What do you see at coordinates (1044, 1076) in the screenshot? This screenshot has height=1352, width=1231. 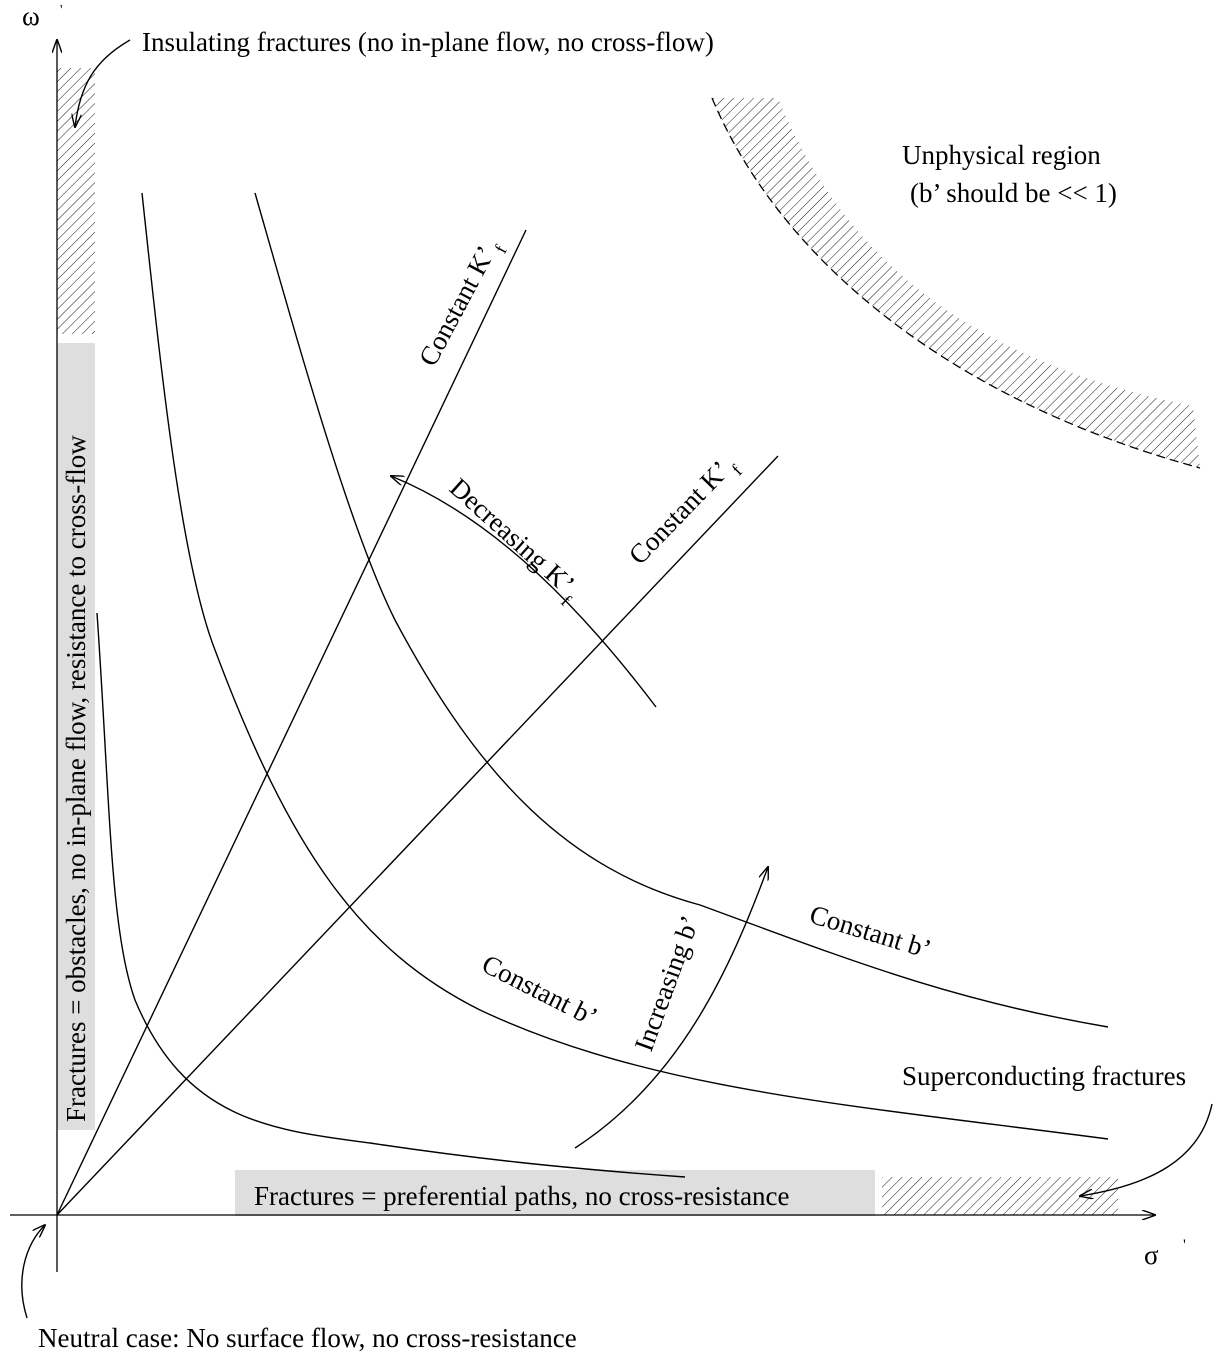 I see `superconducting-fractures-label: Superconducting fractures` at bounding box center [1044, 1076].